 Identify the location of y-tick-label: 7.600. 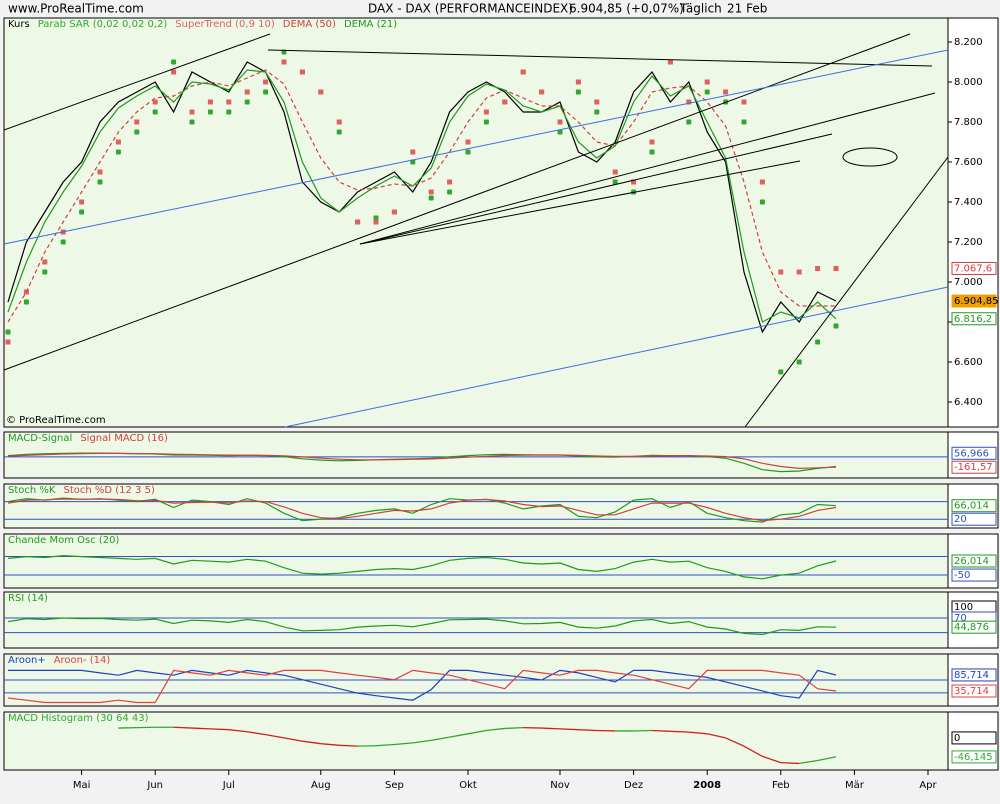
(968, 162).